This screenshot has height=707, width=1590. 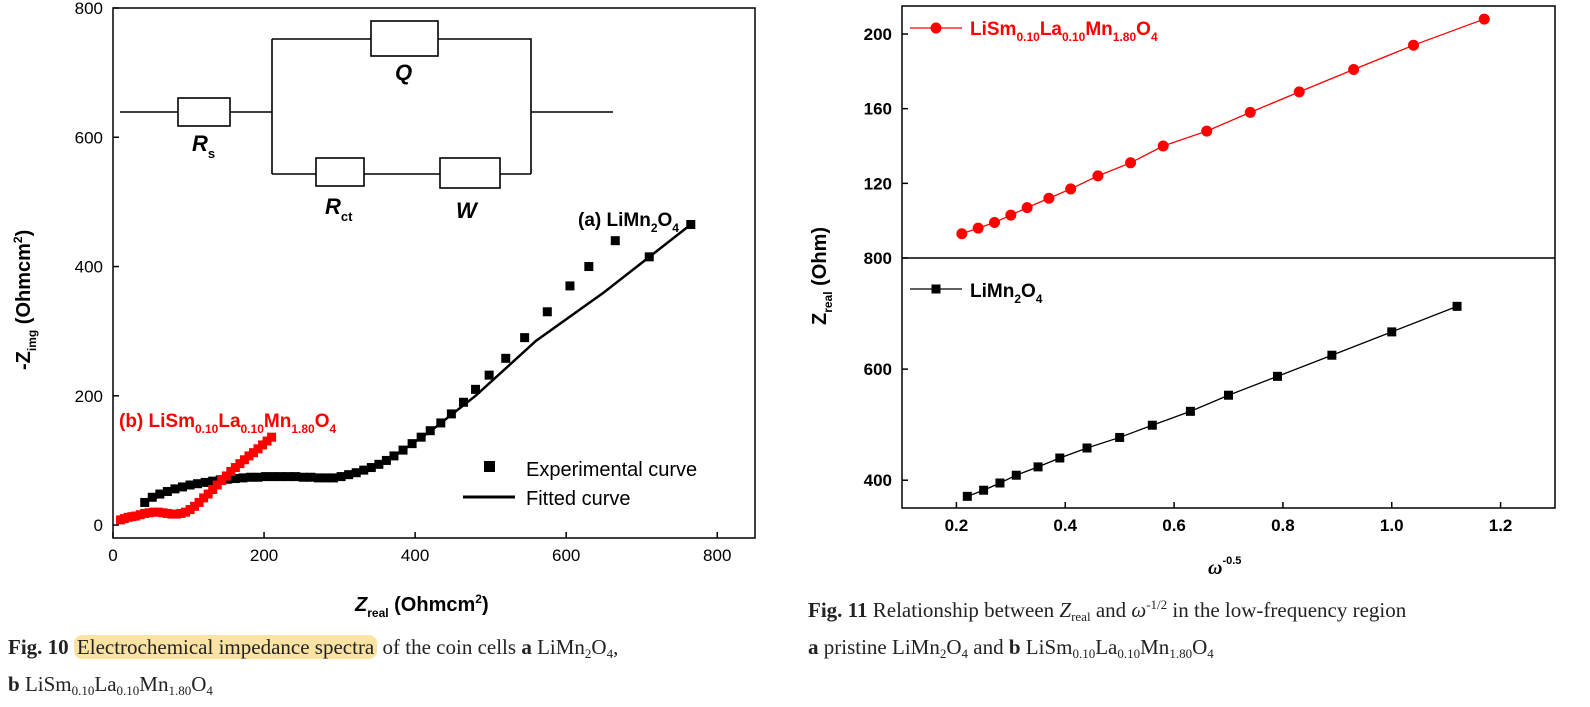 What do you see at coordinates (225, 647) in the screenshot?
I see `fig10-highlight: Electrochemical impedance spectra` at bounding box center [225, 647].